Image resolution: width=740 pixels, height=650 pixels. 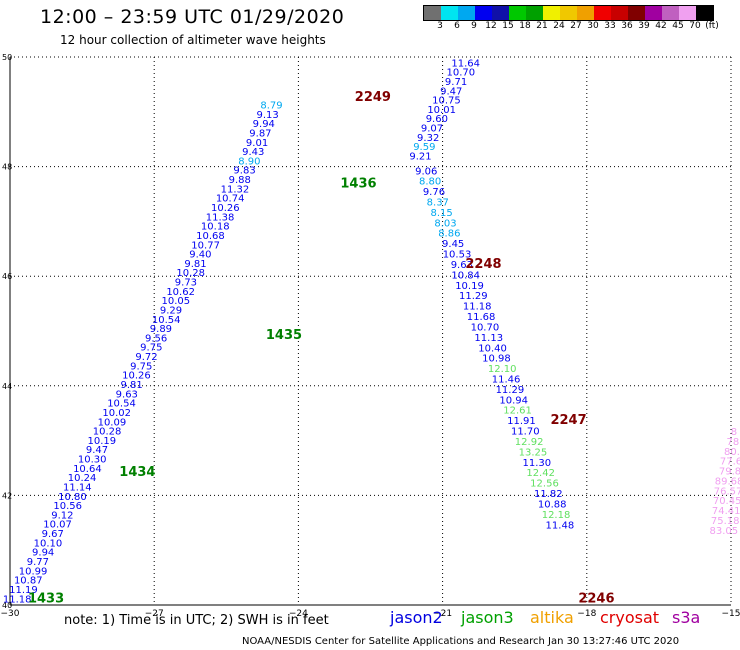 I want to click on wave-height-label: 12.10, so click(x=502, y=369).